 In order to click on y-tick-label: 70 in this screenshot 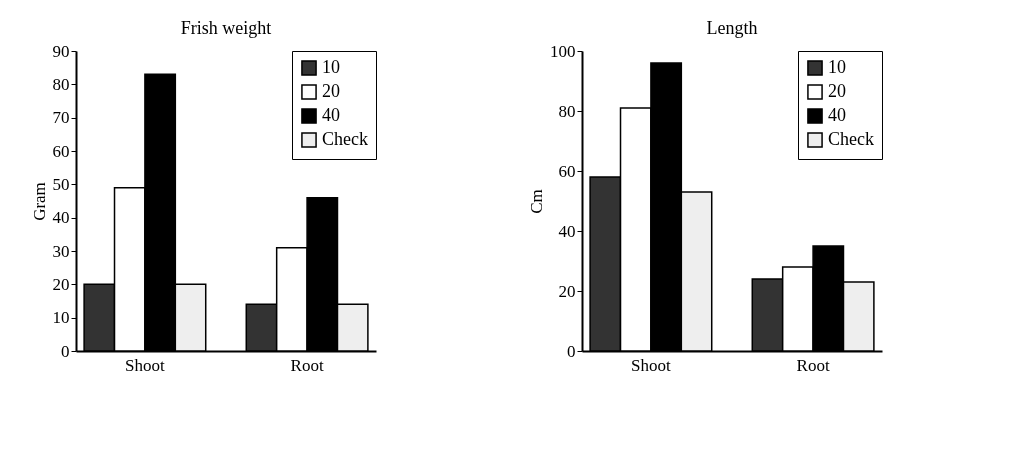, I will do `click(61, 118)`.